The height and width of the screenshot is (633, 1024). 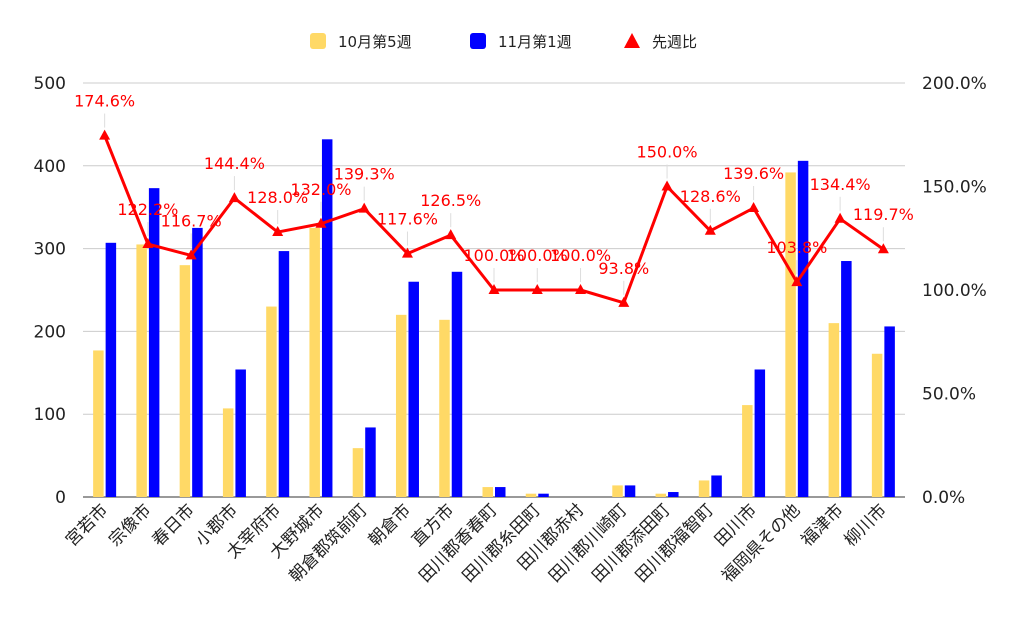 What do you see at coordinates (866, 525) in the screenshot?
I see `x-tick-label: 柳川市` at bounding box center [866, 525].